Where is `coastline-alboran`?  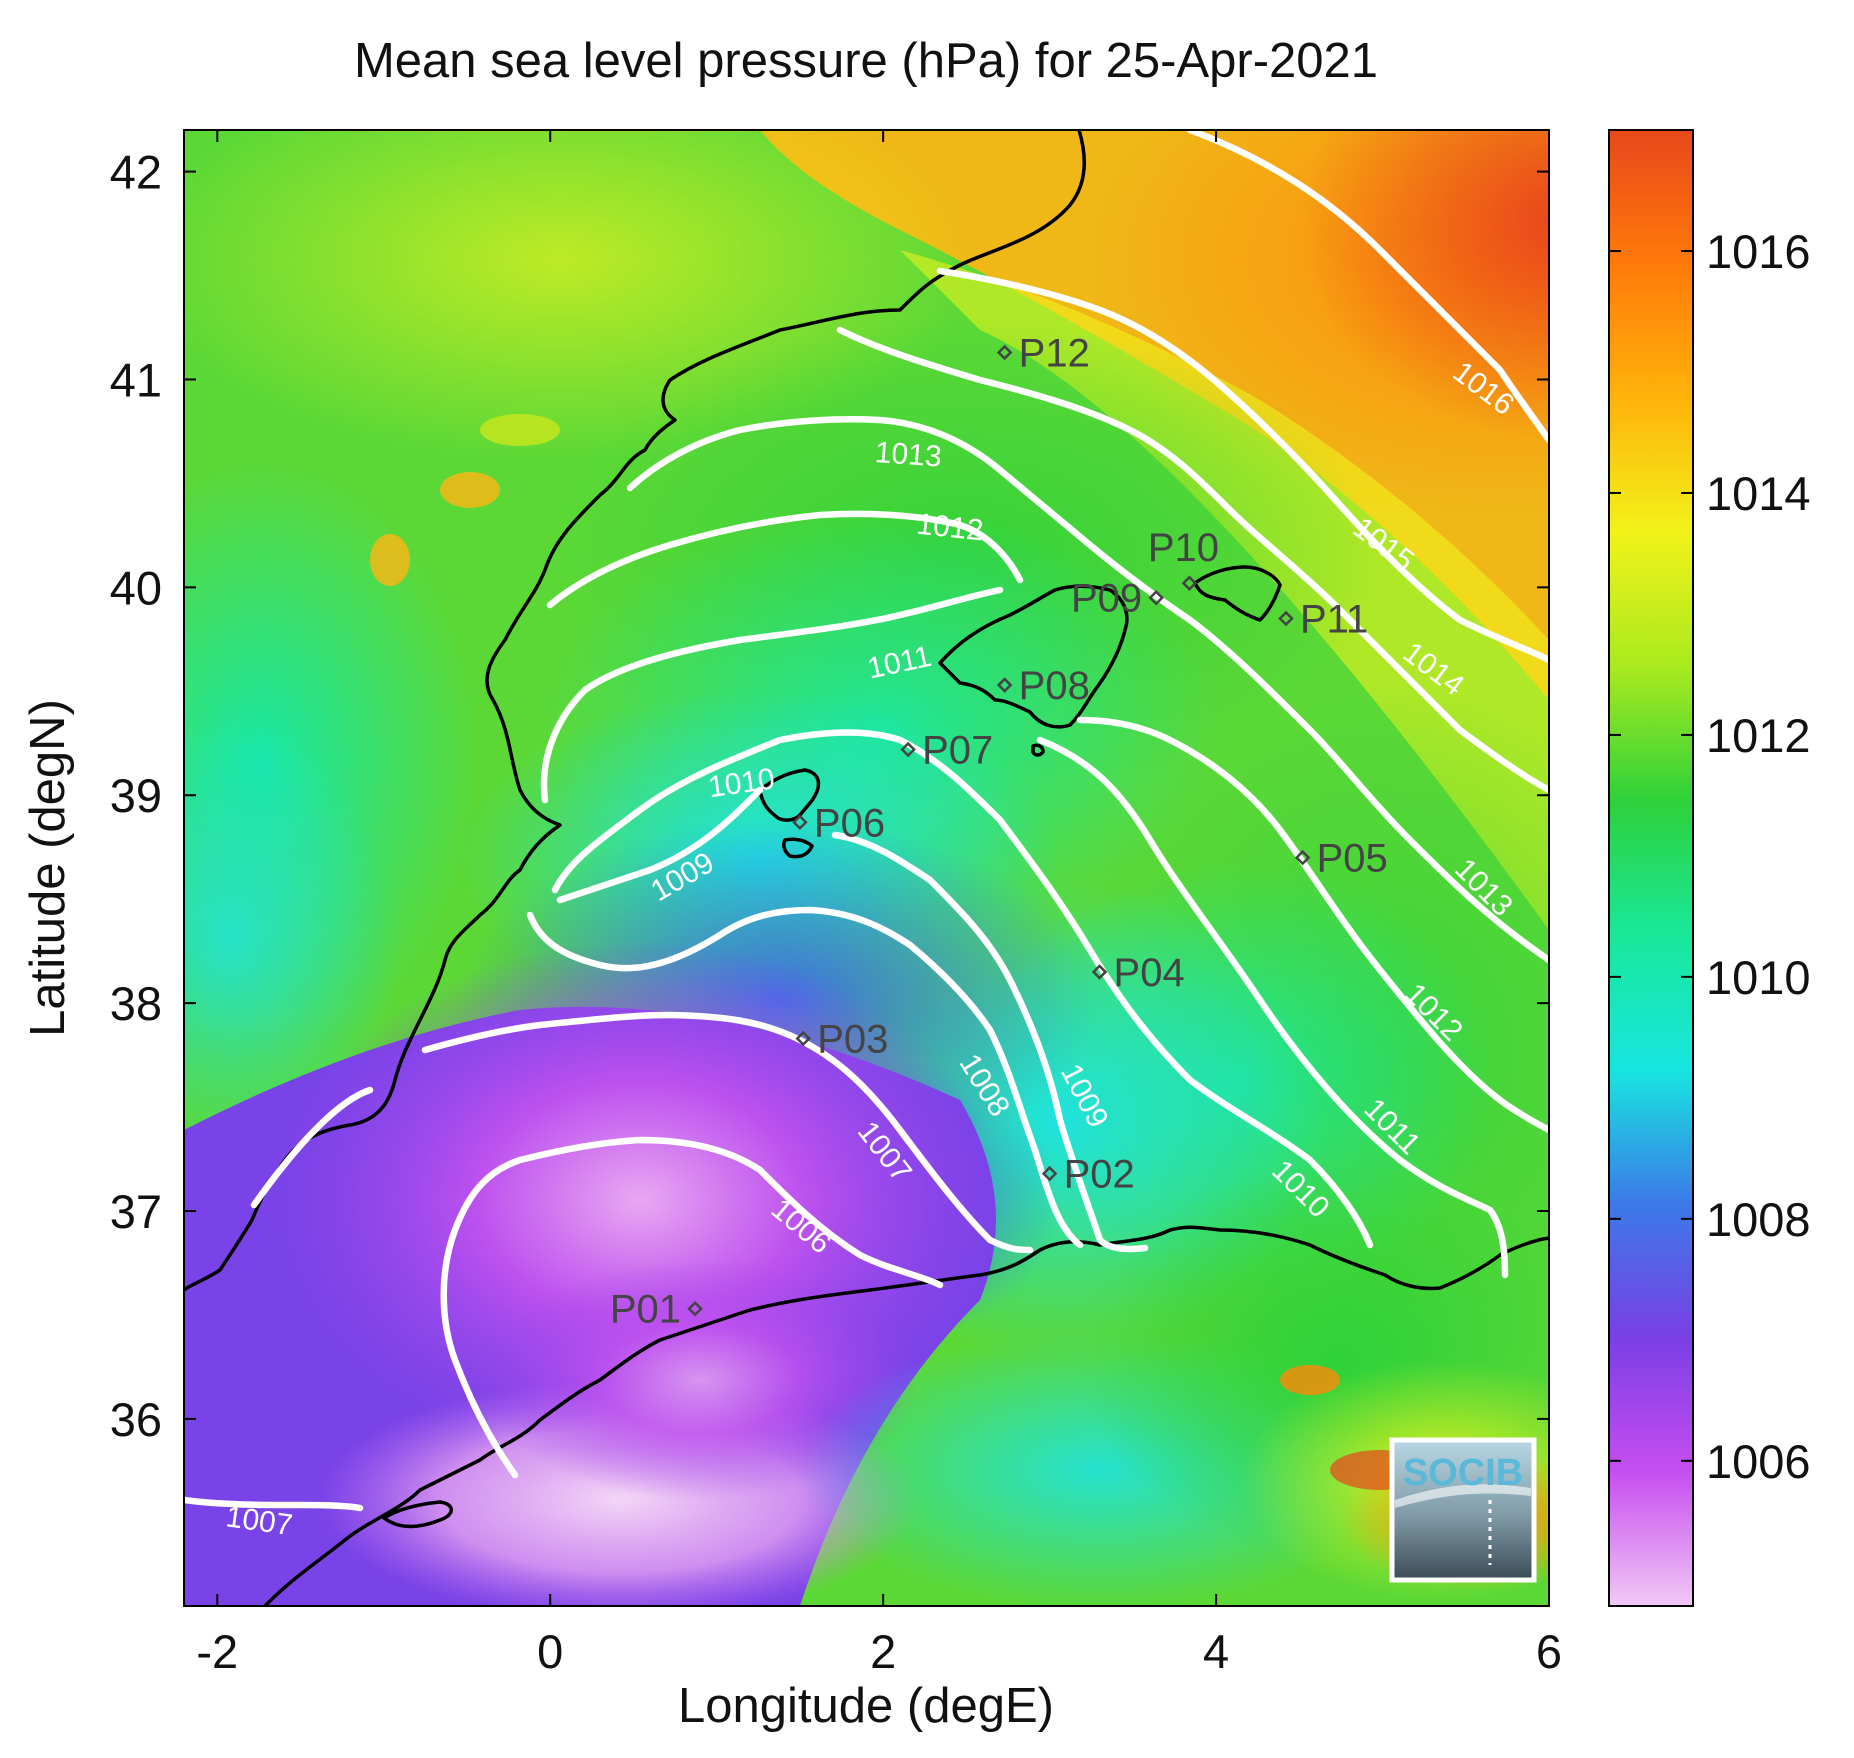 coastline-alboran is located at coordinates (417, 1514).